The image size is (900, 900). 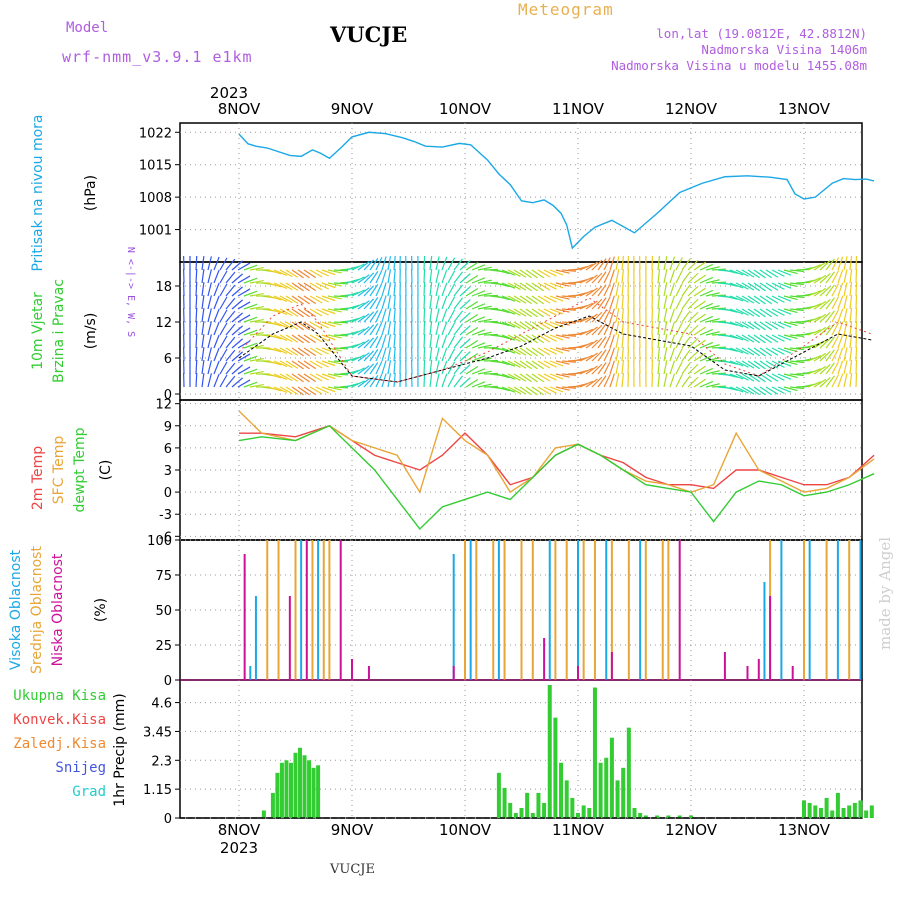 I want to click on ytick-label: 4.6, so click(x=161, y=704).